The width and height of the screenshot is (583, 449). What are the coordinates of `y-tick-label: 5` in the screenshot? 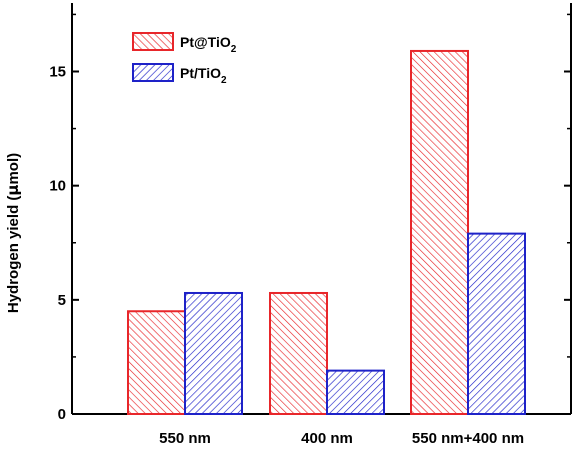 It's located at (62, 300).